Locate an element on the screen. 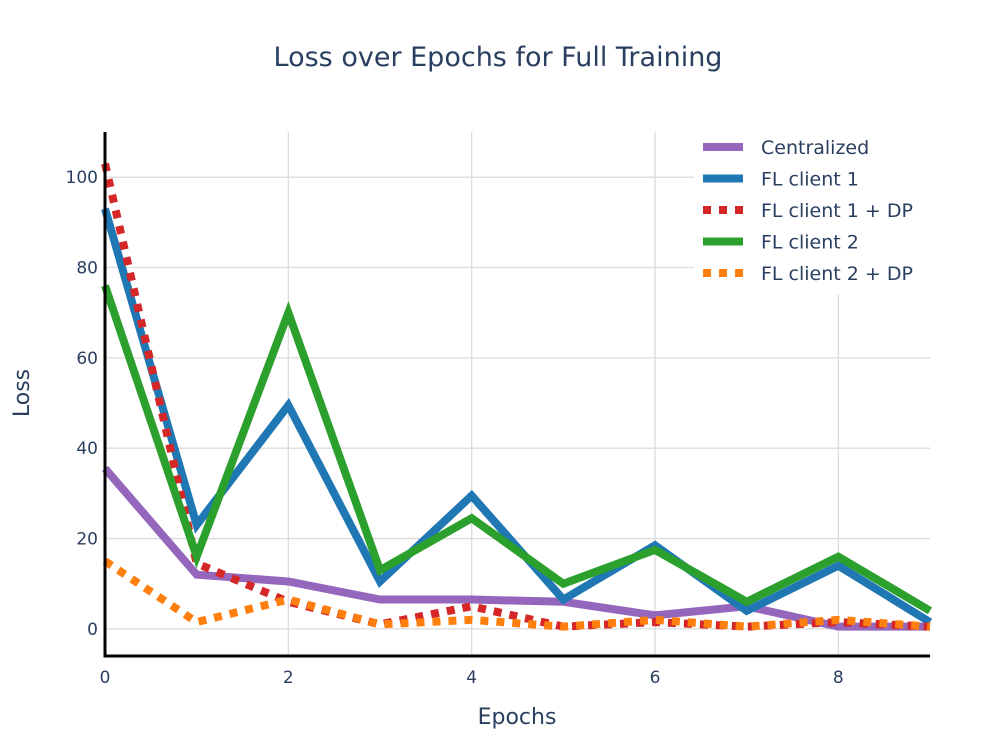 The width and height of the screenshot is (997, 752). y-tick-label-60: 60 is located at coordinates (87, 359).